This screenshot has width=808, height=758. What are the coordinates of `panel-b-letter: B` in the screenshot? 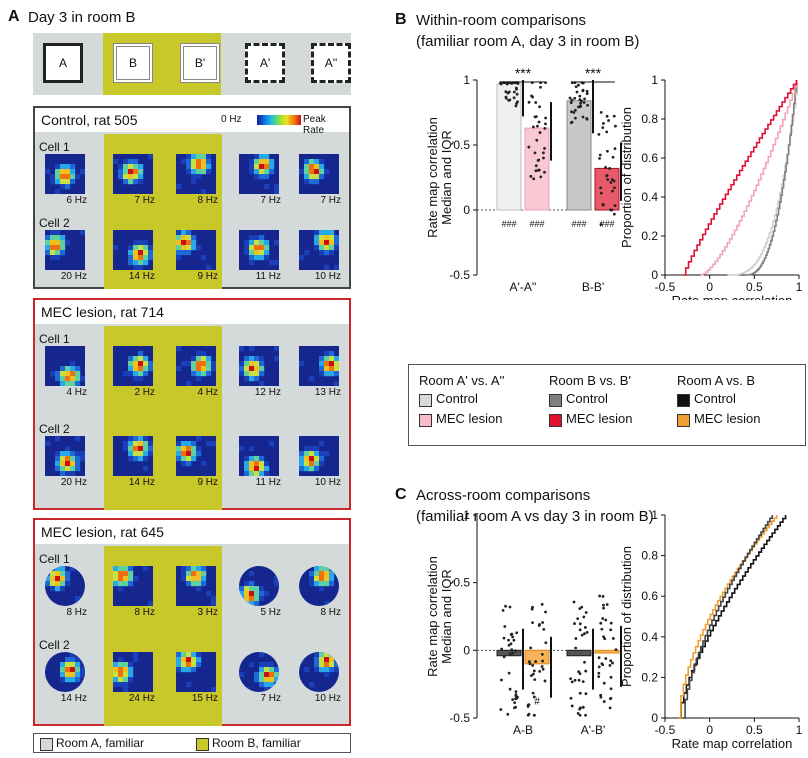 It's located at (401, 19).